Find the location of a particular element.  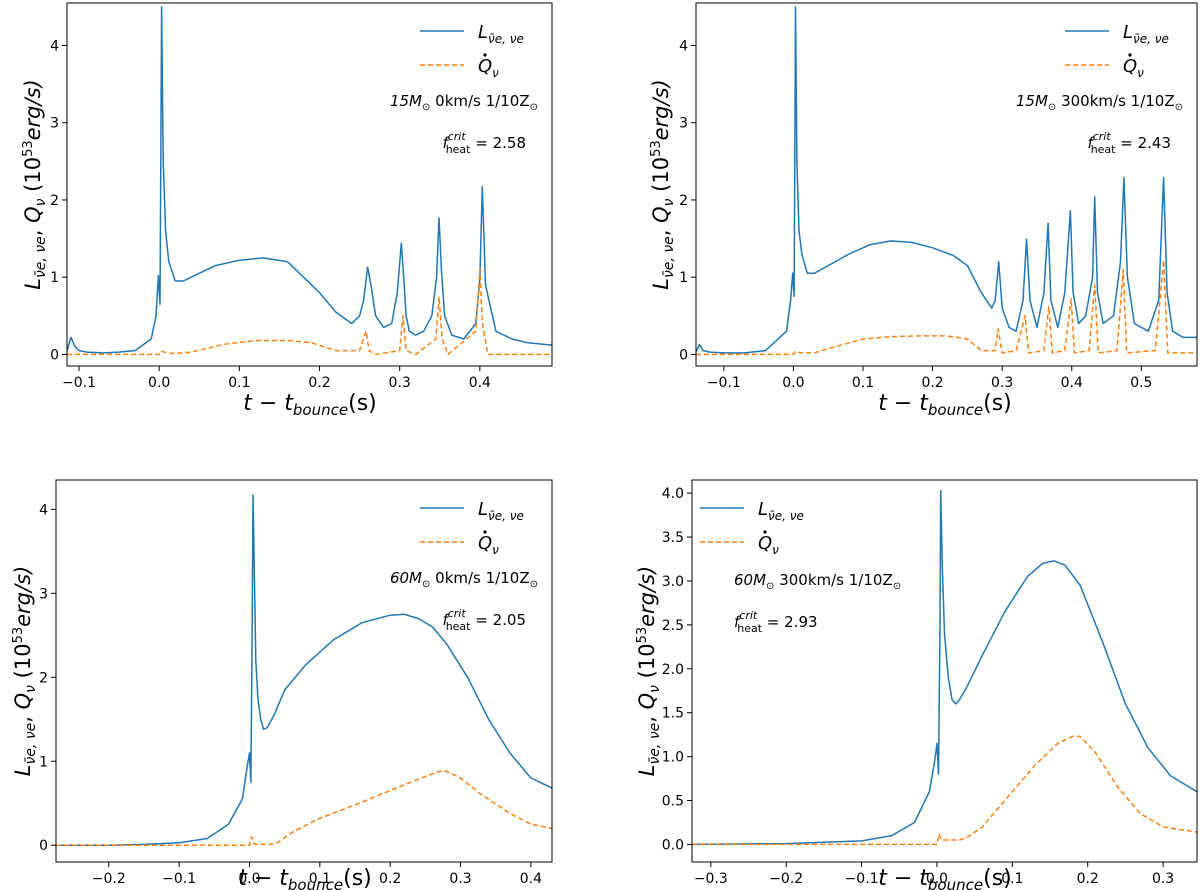

y-tick-label: 4.0 is located at coordinates (673, 494).